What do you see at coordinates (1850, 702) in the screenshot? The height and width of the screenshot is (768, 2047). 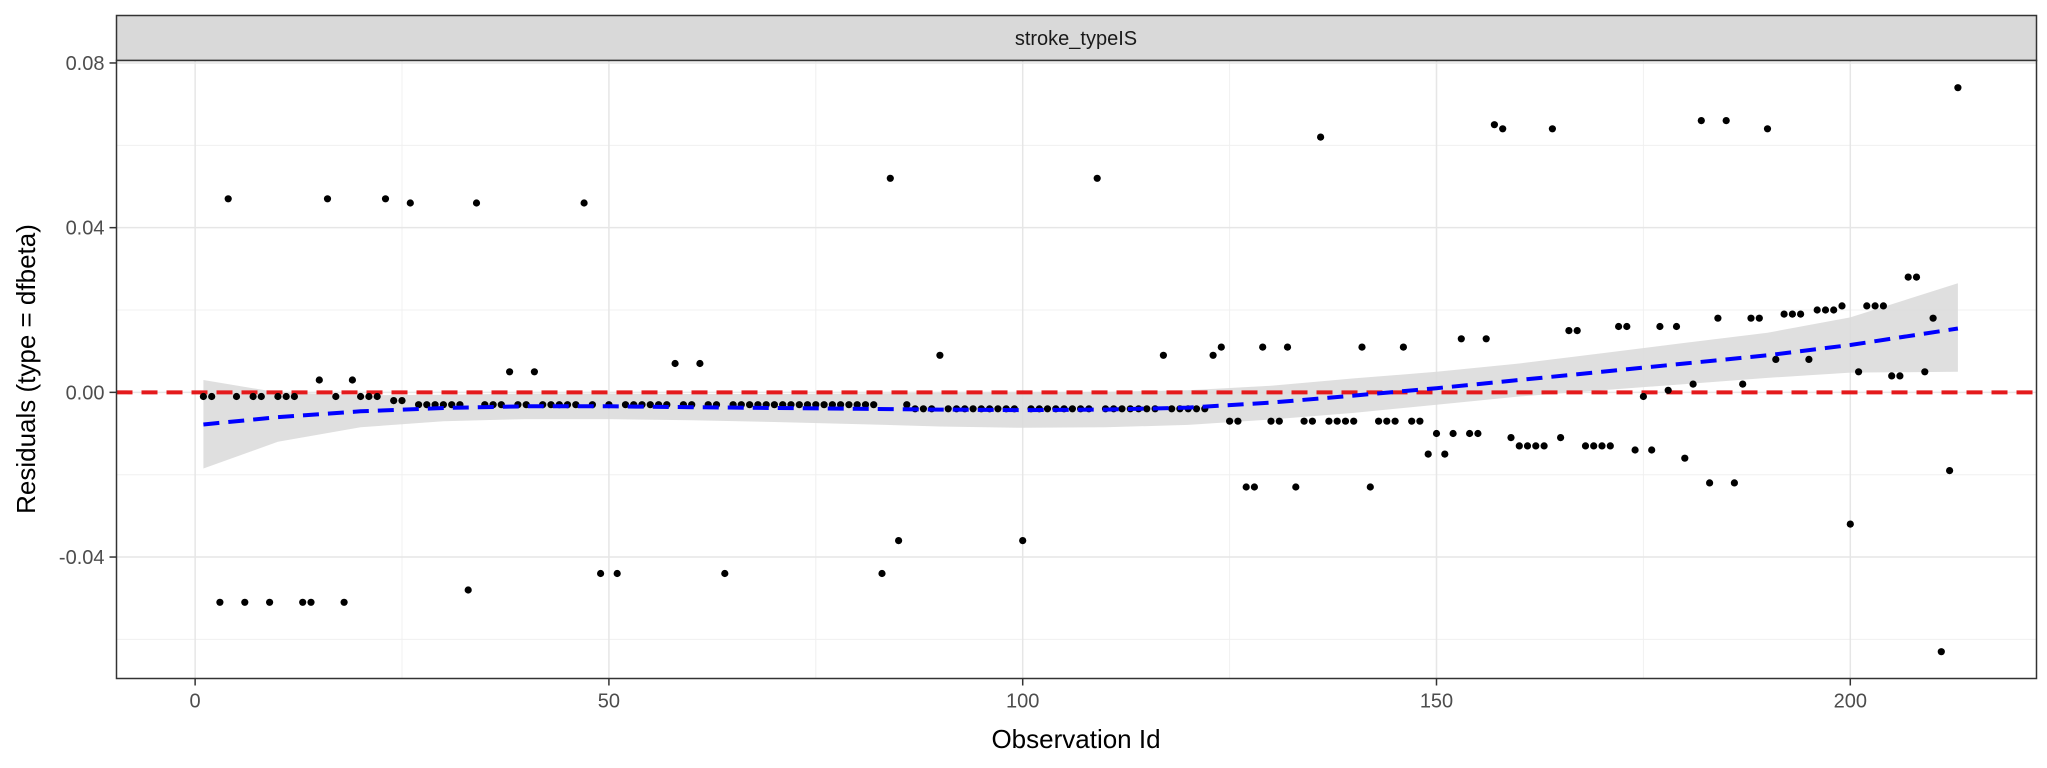 I see `x-tick-label: 200` at bounding box center [1850, 702].